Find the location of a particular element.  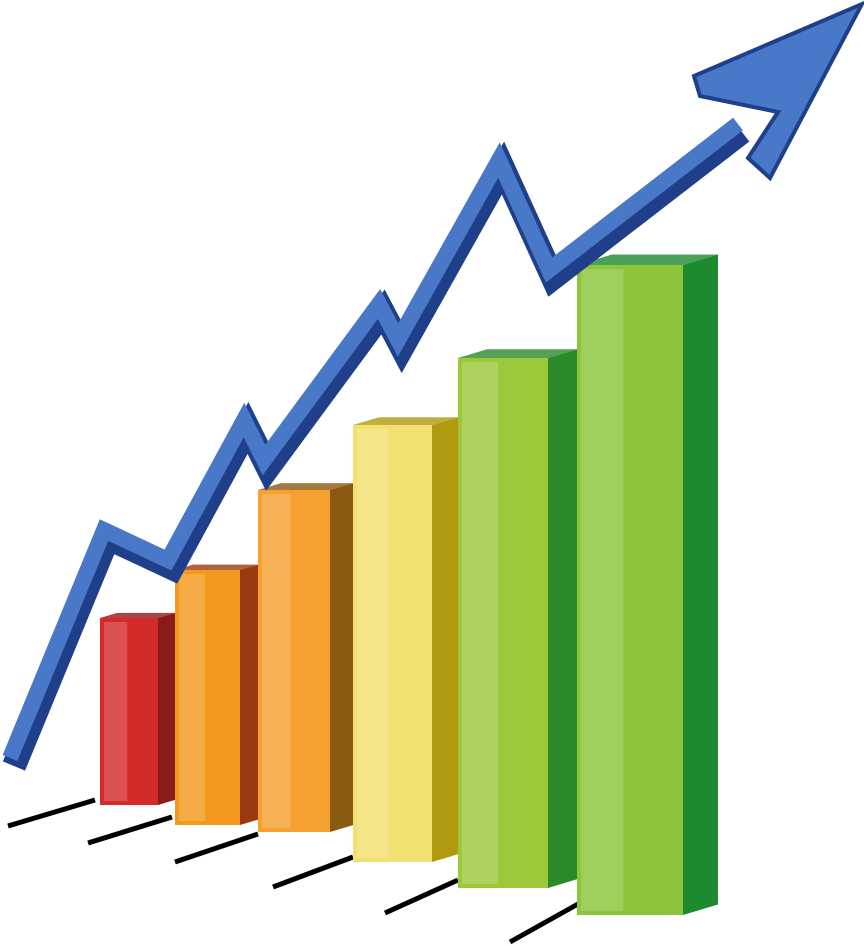

base-ticks is located at coordinates (293, 871).